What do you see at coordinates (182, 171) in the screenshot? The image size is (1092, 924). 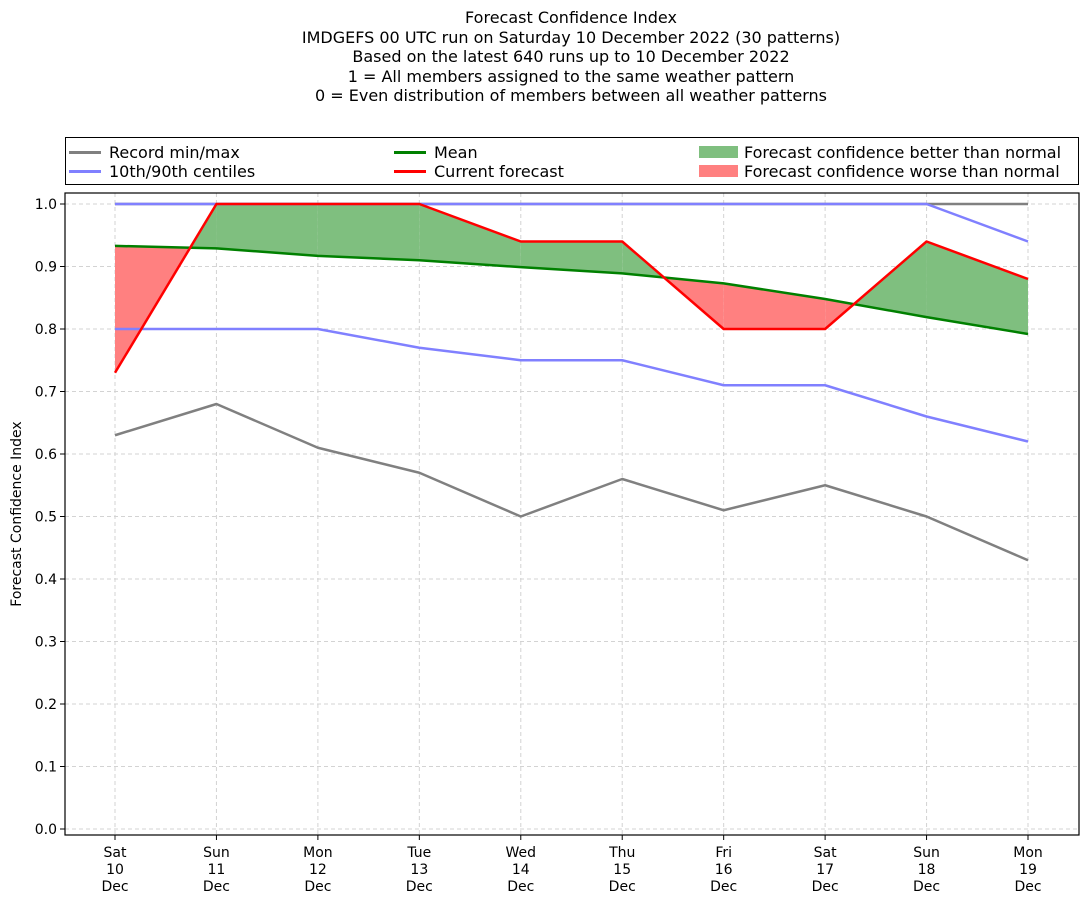 I see `legend-label: 10th/90th centiles` at bounding box center [182, 171].